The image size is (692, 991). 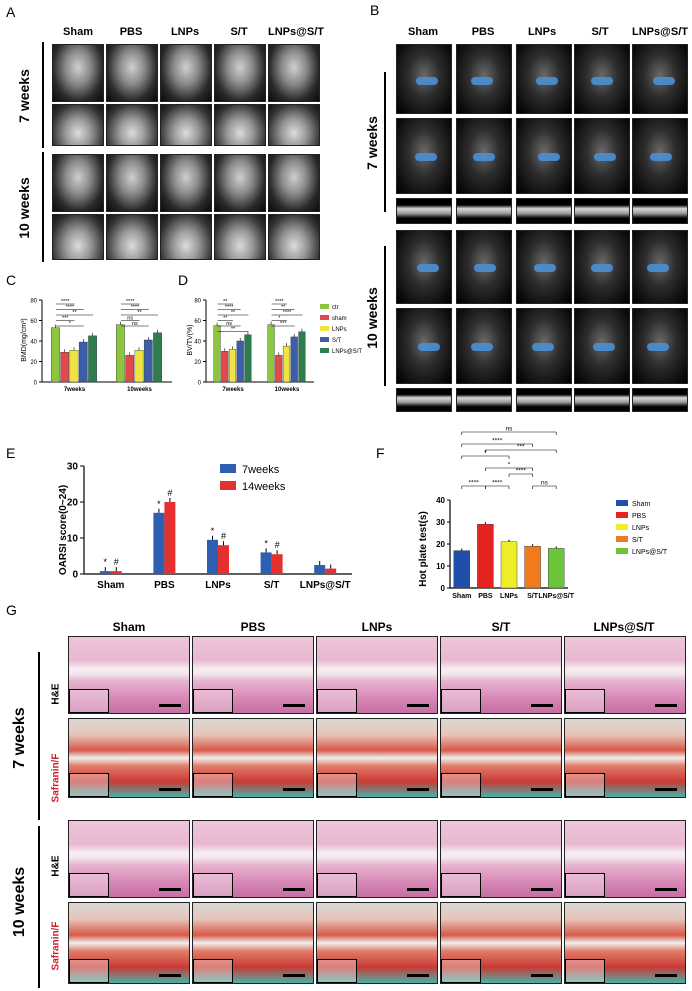 What do you see at coordinates (335, 308) in the screenshot?
I see `legend-label: ctr` at bounding box center [335, 308].